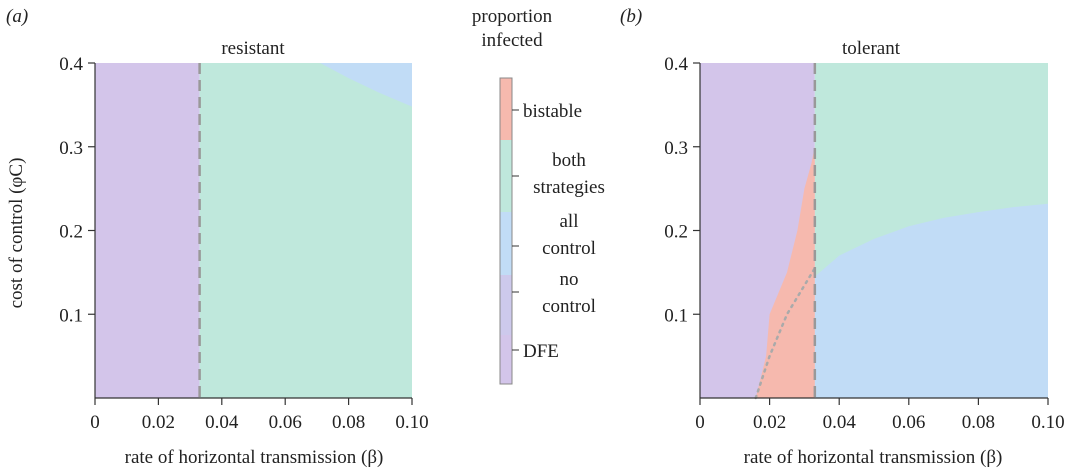  I want to click on panel-a-y-tick-label: 0.2, so click(71, 232).